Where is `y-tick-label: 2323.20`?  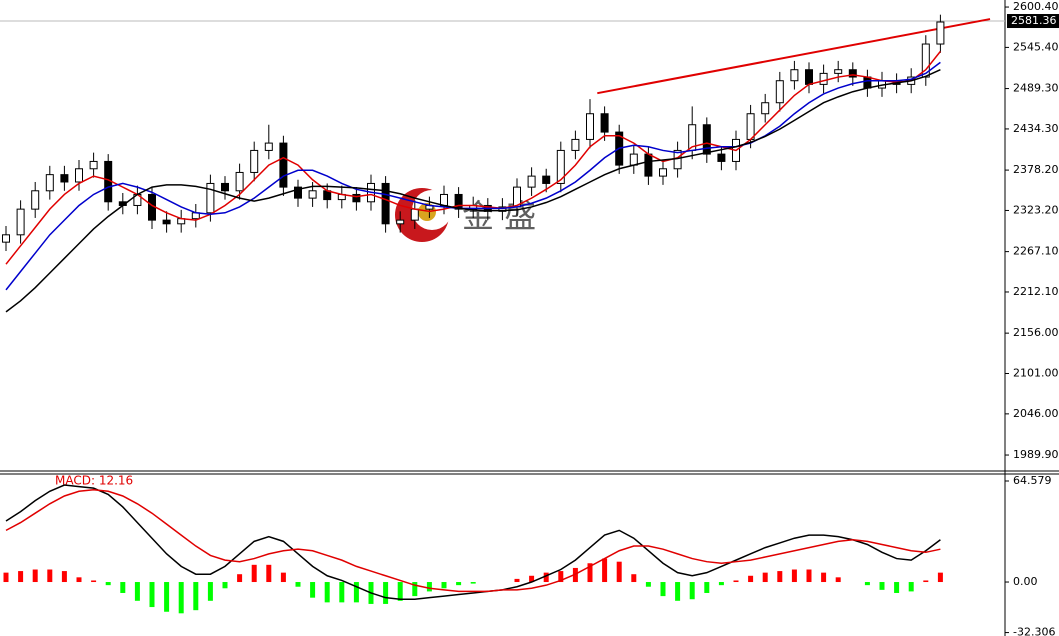 y-tick-label: 2323.20 is located at coordinates (1036, 209).